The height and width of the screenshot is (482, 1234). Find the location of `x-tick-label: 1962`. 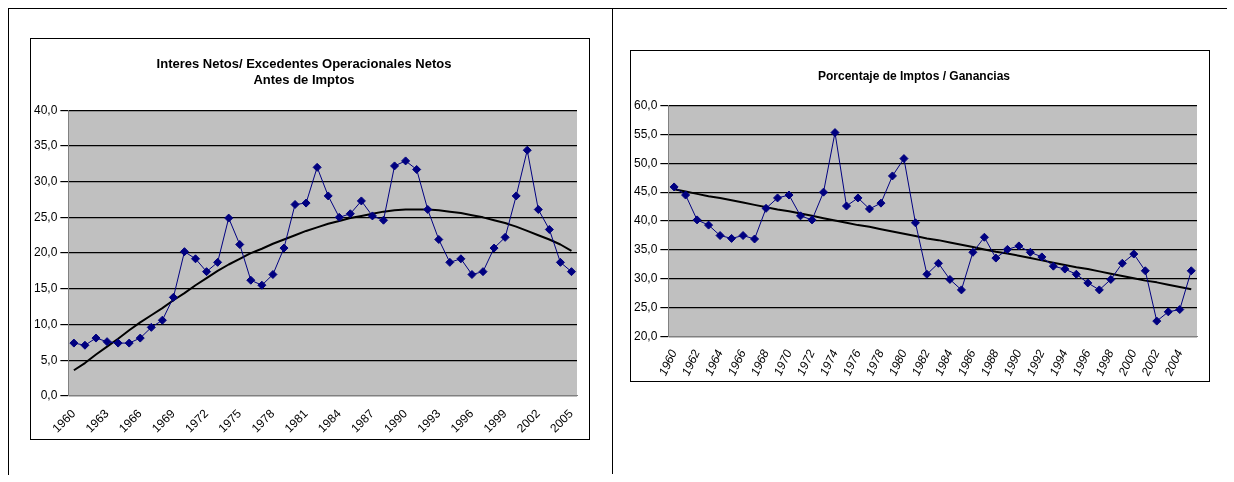

x-tick-label: 1962 is located at coordinates (690, 362).